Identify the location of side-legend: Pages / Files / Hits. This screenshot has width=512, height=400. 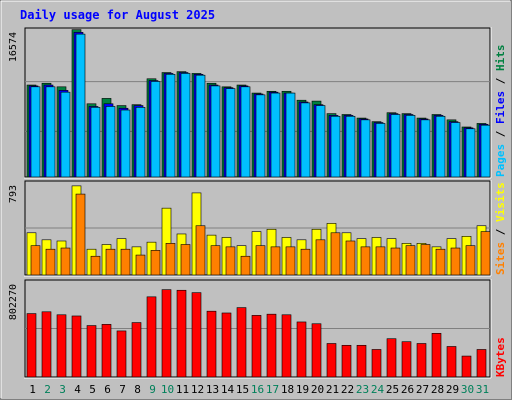
(500, 111).